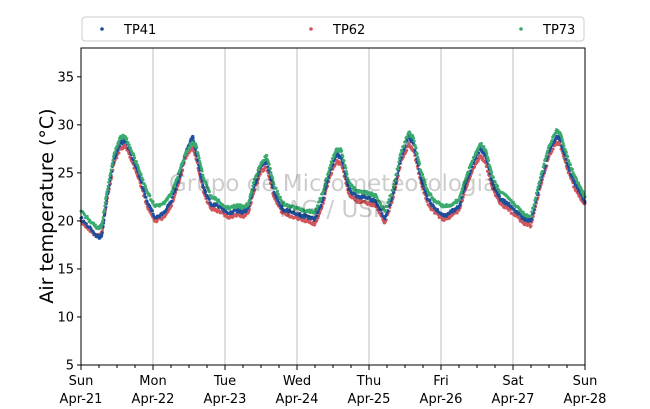 The height and width of the screenshot is (409, 650). What do you see at coordinates (521, 29) in the screenshot?
I see `legend-marker-TP73` at bounding box center [521, 29].